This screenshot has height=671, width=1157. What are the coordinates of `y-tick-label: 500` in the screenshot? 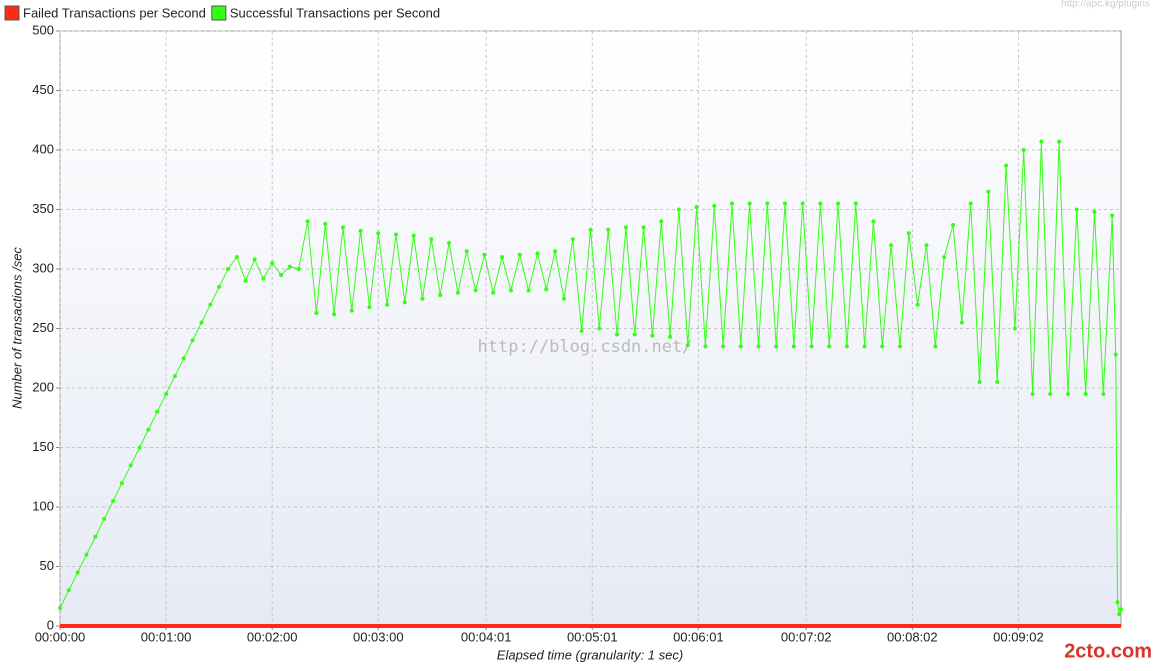 It's located at (43, 29).